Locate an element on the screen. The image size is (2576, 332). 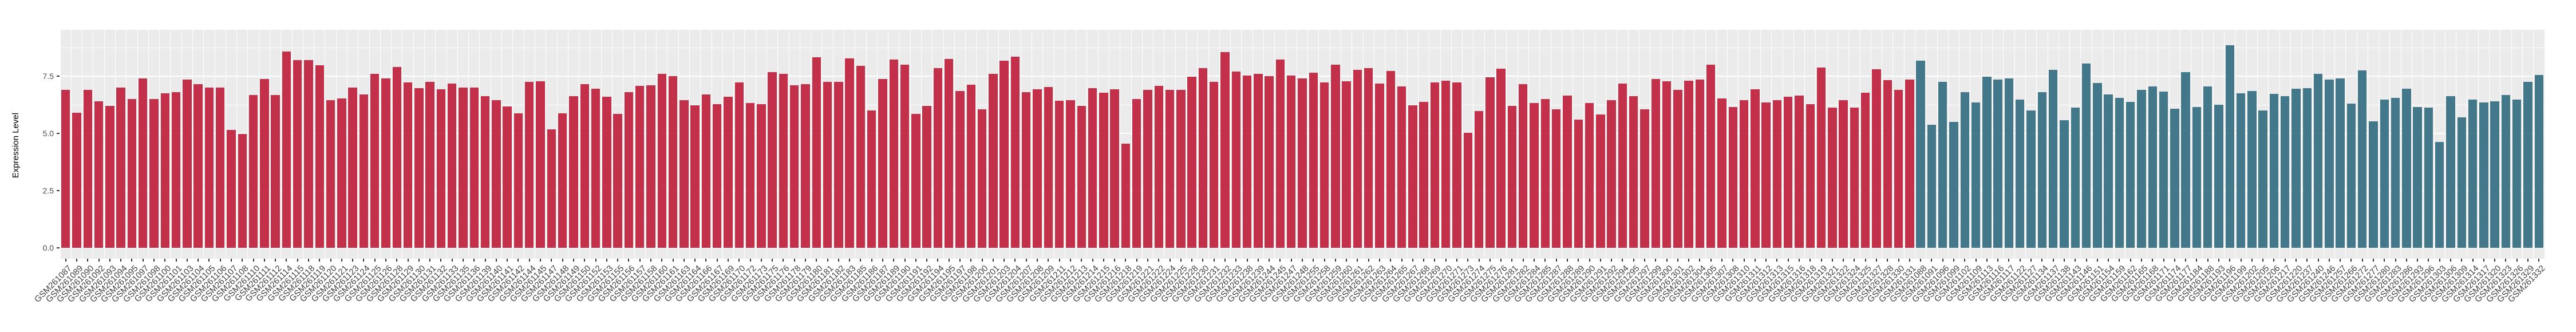
bar-GSM261108 is located at coordinates (242, 191).